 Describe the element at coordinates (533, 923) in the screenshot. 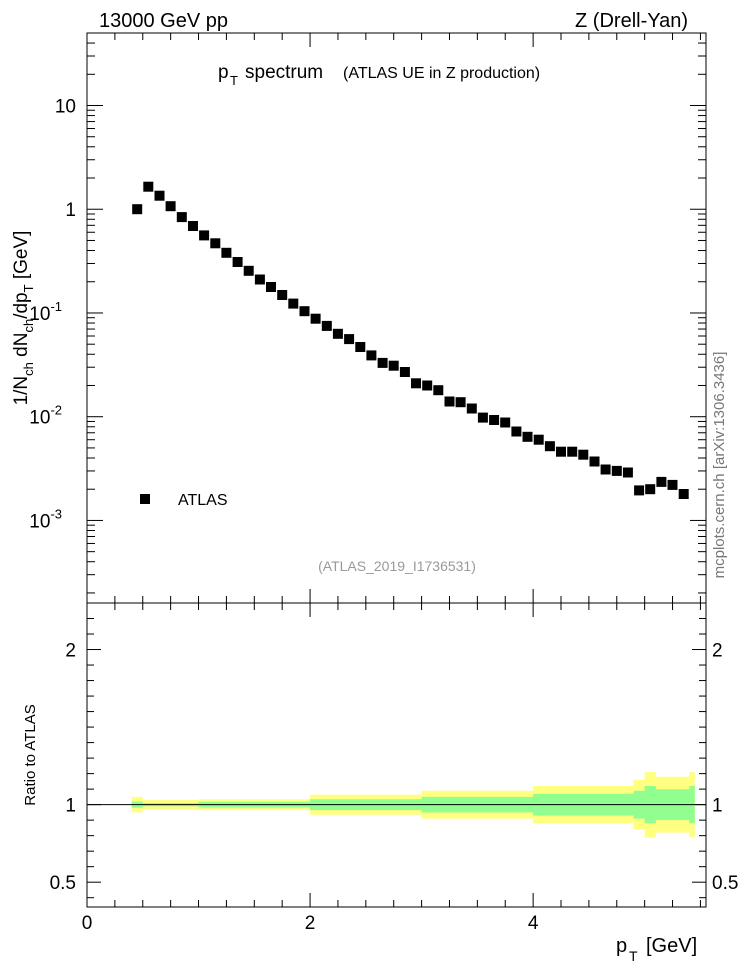

I see `x-tick-label: 4` at that location.